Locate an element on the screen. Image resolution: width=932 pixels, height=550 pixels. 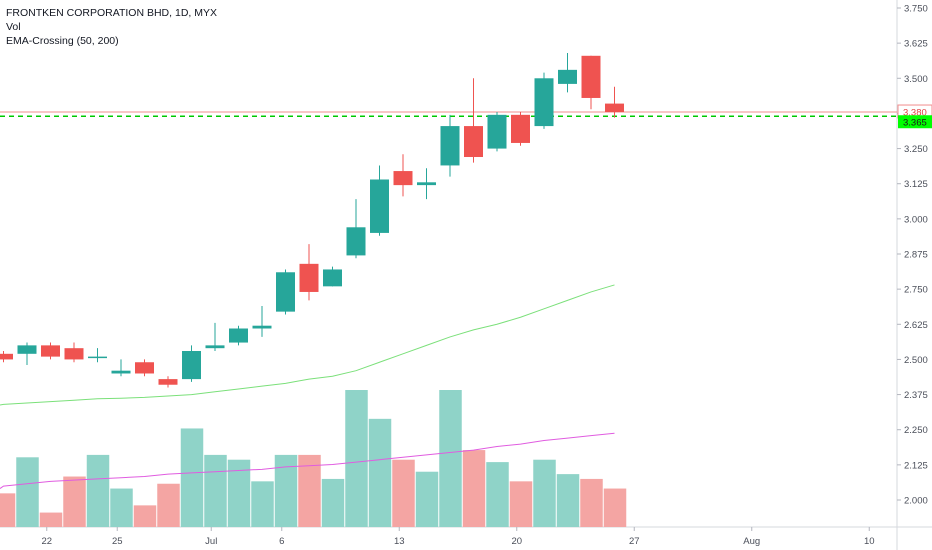
legend-symbol: FRONTKEN CORPORATION BHD, 1D, MYX is located at coordinates (111, 13).